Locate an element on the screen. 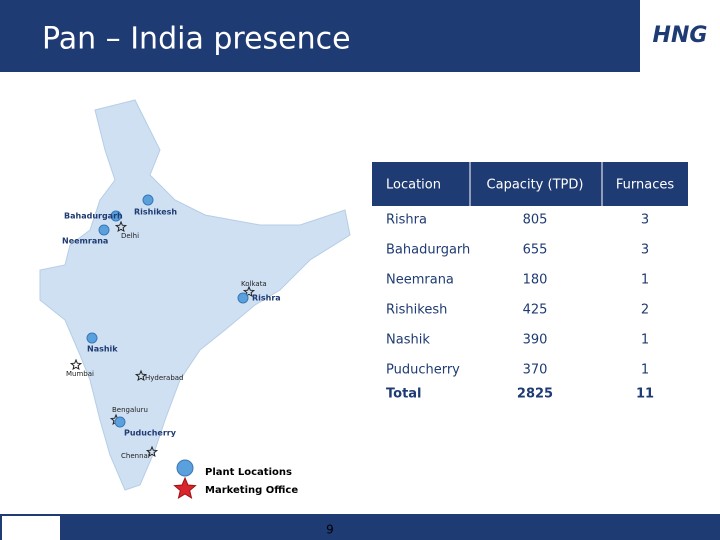 This screenshot has height=540, width=720. table-cell: 655 is located at coordinates (535, 250).